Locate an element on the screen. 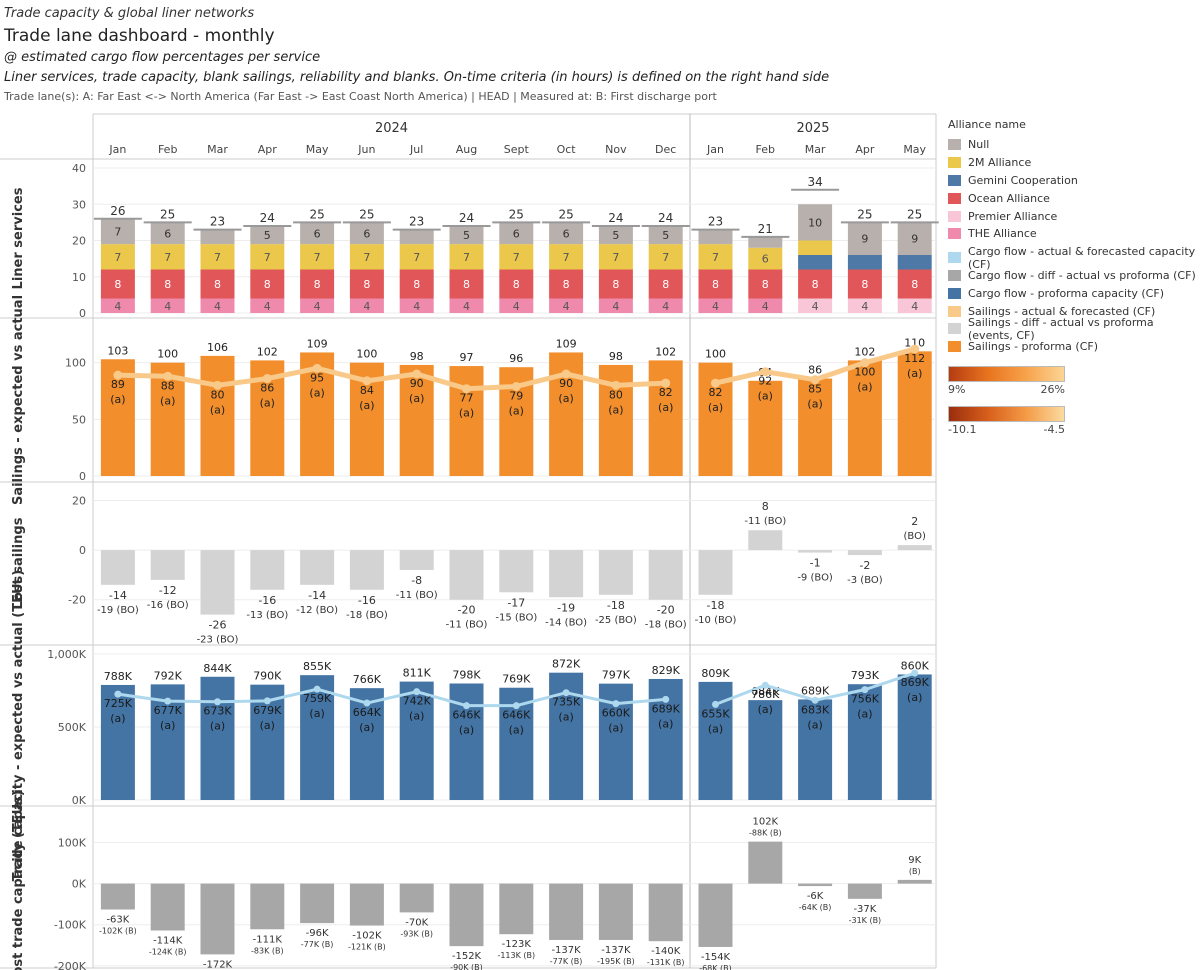  legend-alliance-item: Gemini Cooperation is located at coordinates (1073, 181).